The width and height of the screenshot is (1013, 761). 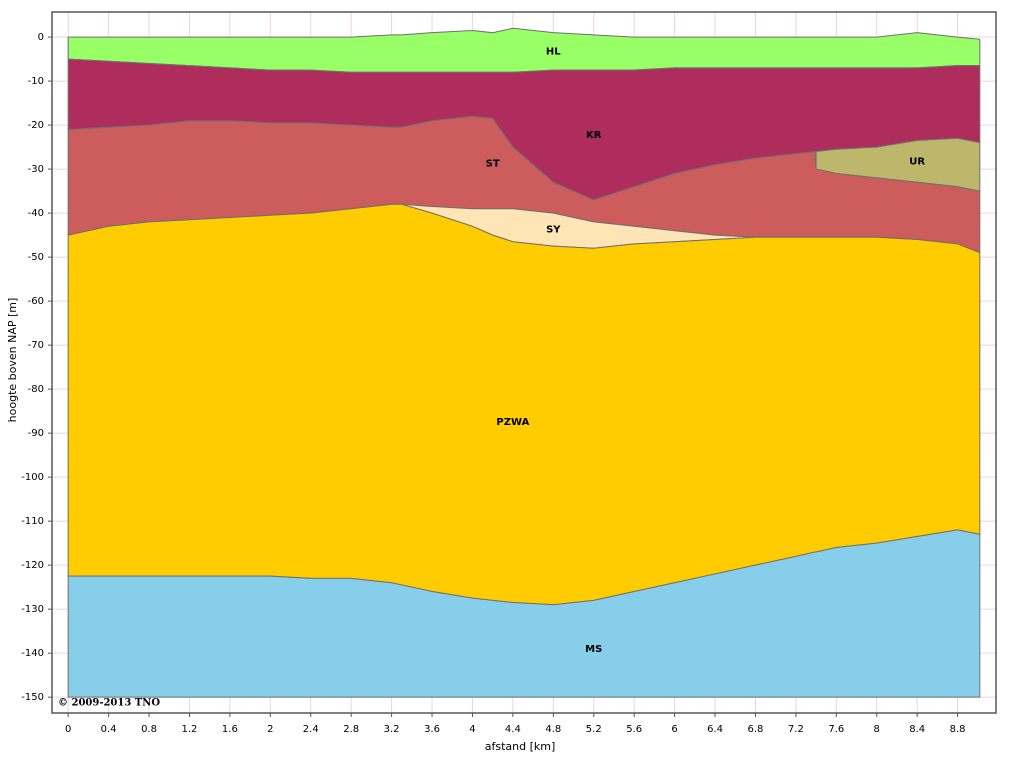 What do you see at coordinates (917, 161) in the screenshot?
I see `layer-label: UR` at bounding box center [917, 161].